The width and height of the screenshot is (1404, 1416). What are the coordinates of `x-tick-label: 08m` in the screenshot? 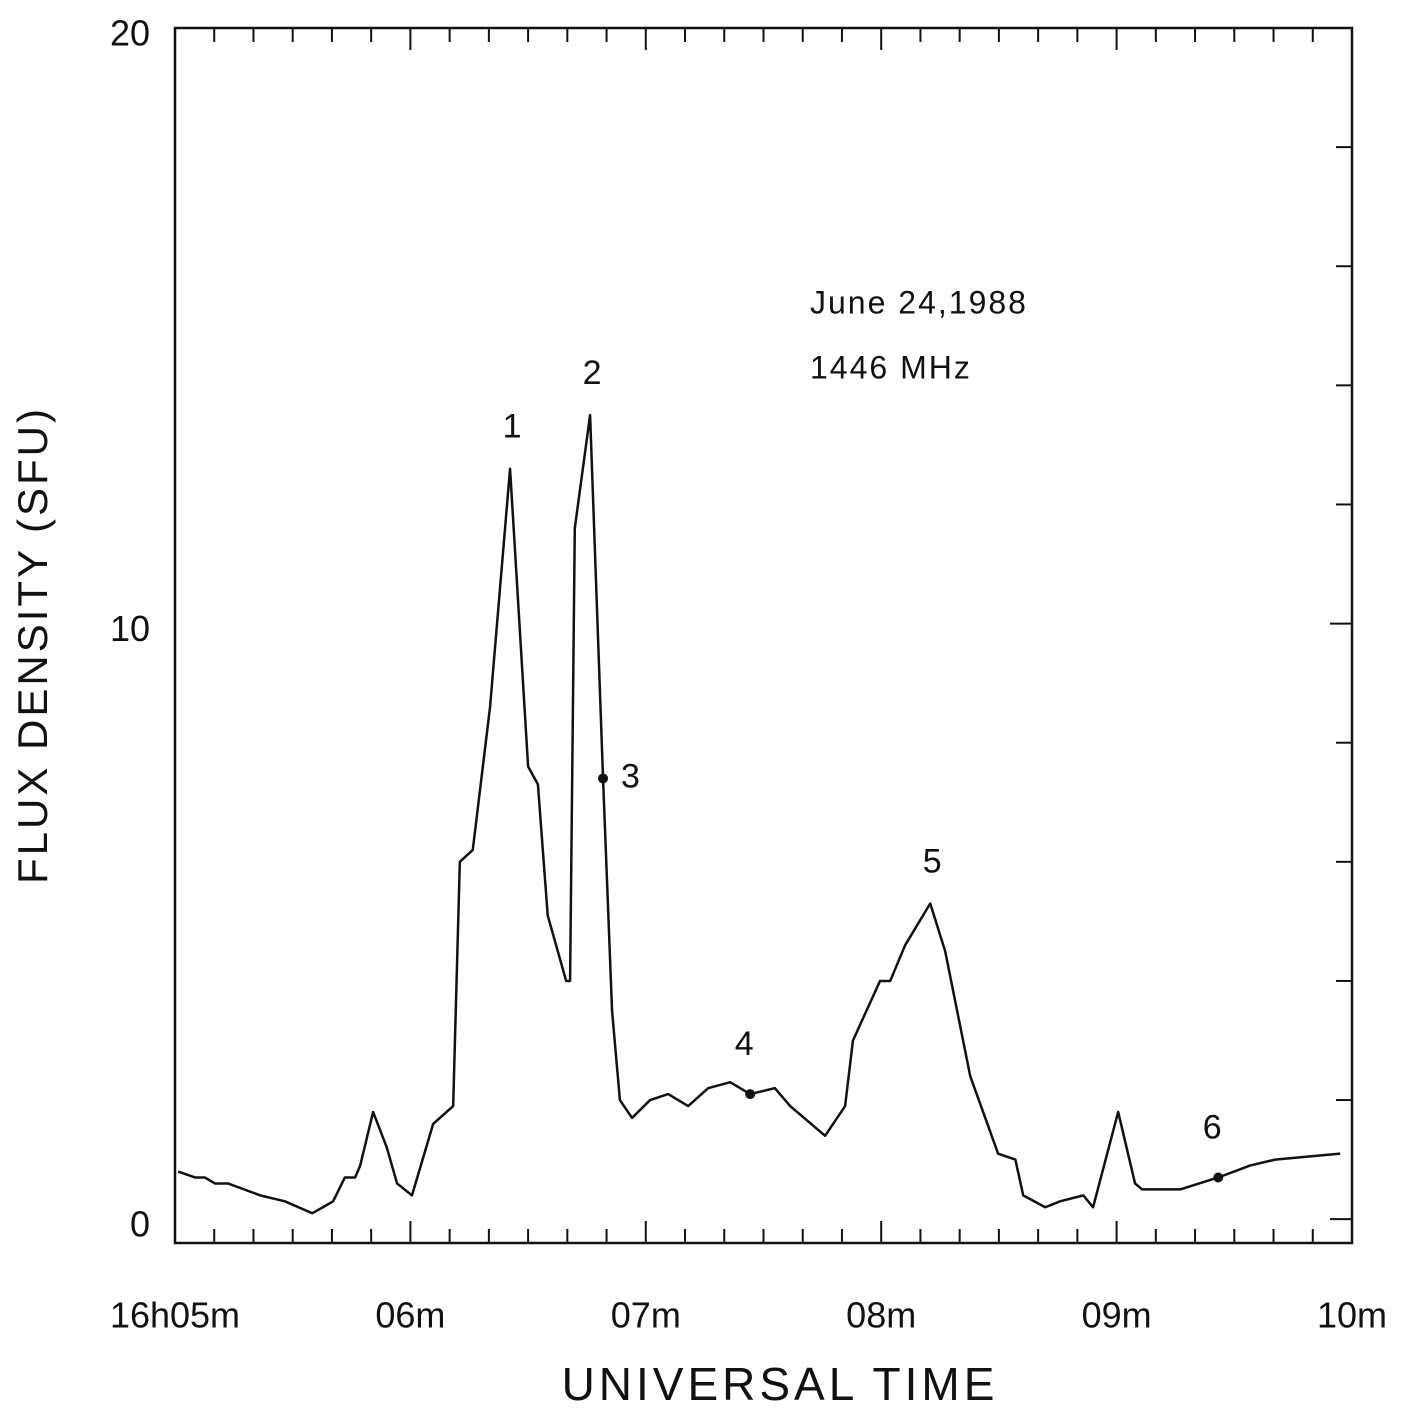 It's located at (881, 1315).